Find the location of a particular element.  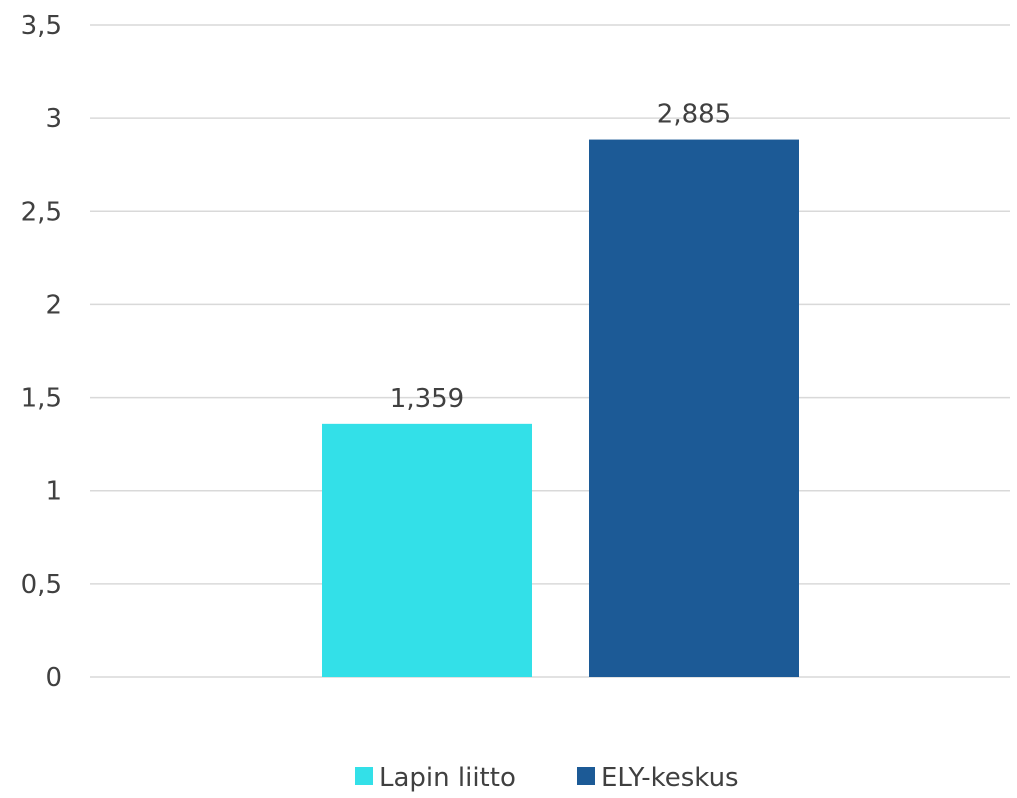

y-tick-label: 3 is located at coordinates (53, 119).